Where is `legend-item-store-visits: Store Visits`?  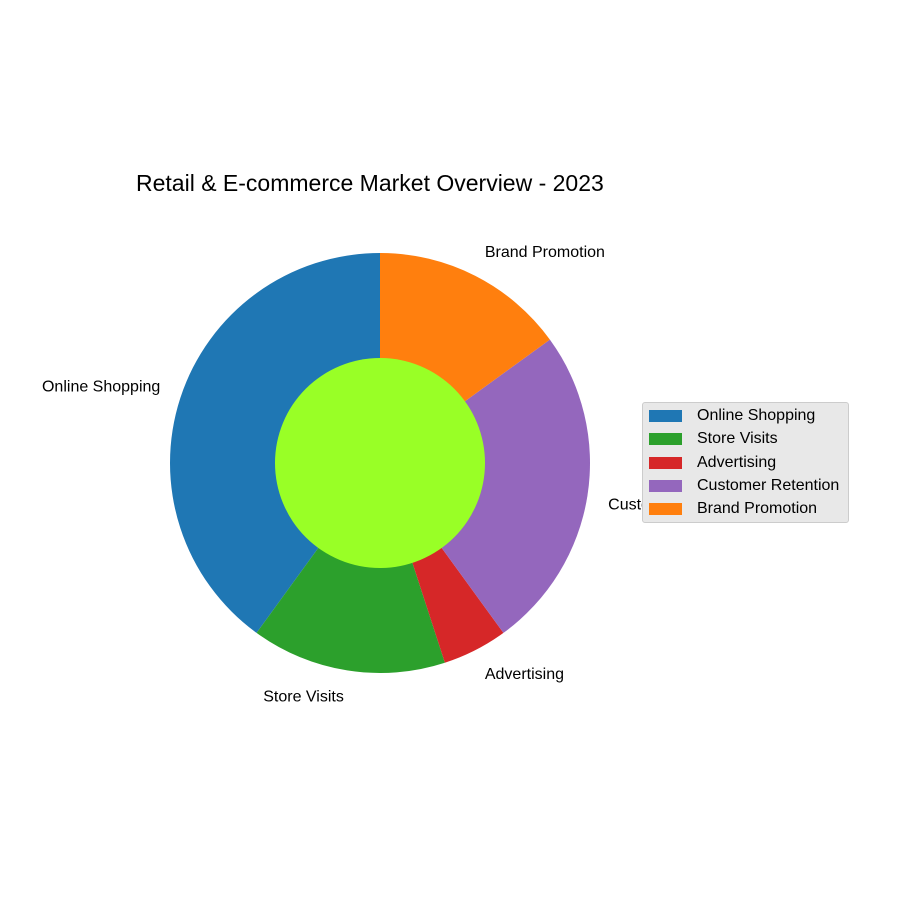
legend-item-store-visits: Store Visits is located at coordinates (713, 439).